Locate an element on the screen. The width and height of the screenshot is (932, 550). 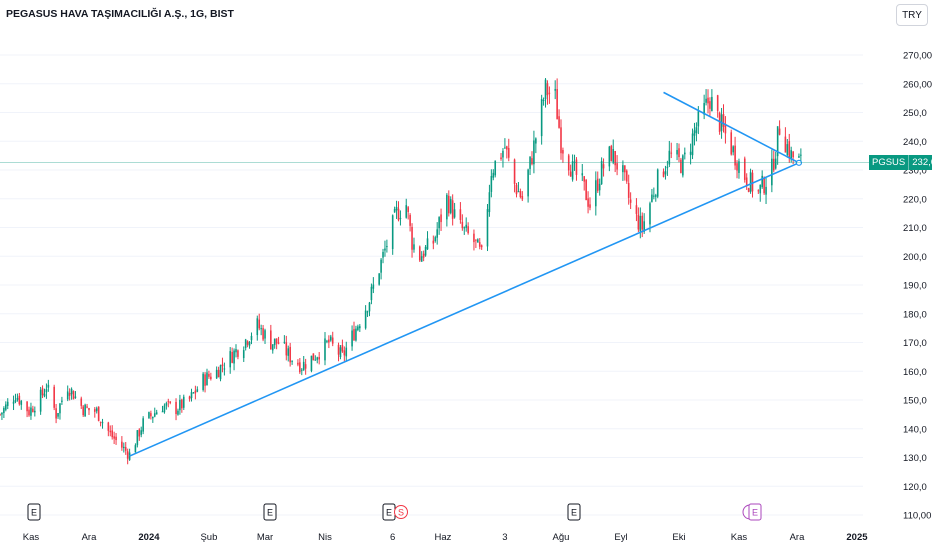
x-tick-label: Haz is located at coordinates (443, 537).